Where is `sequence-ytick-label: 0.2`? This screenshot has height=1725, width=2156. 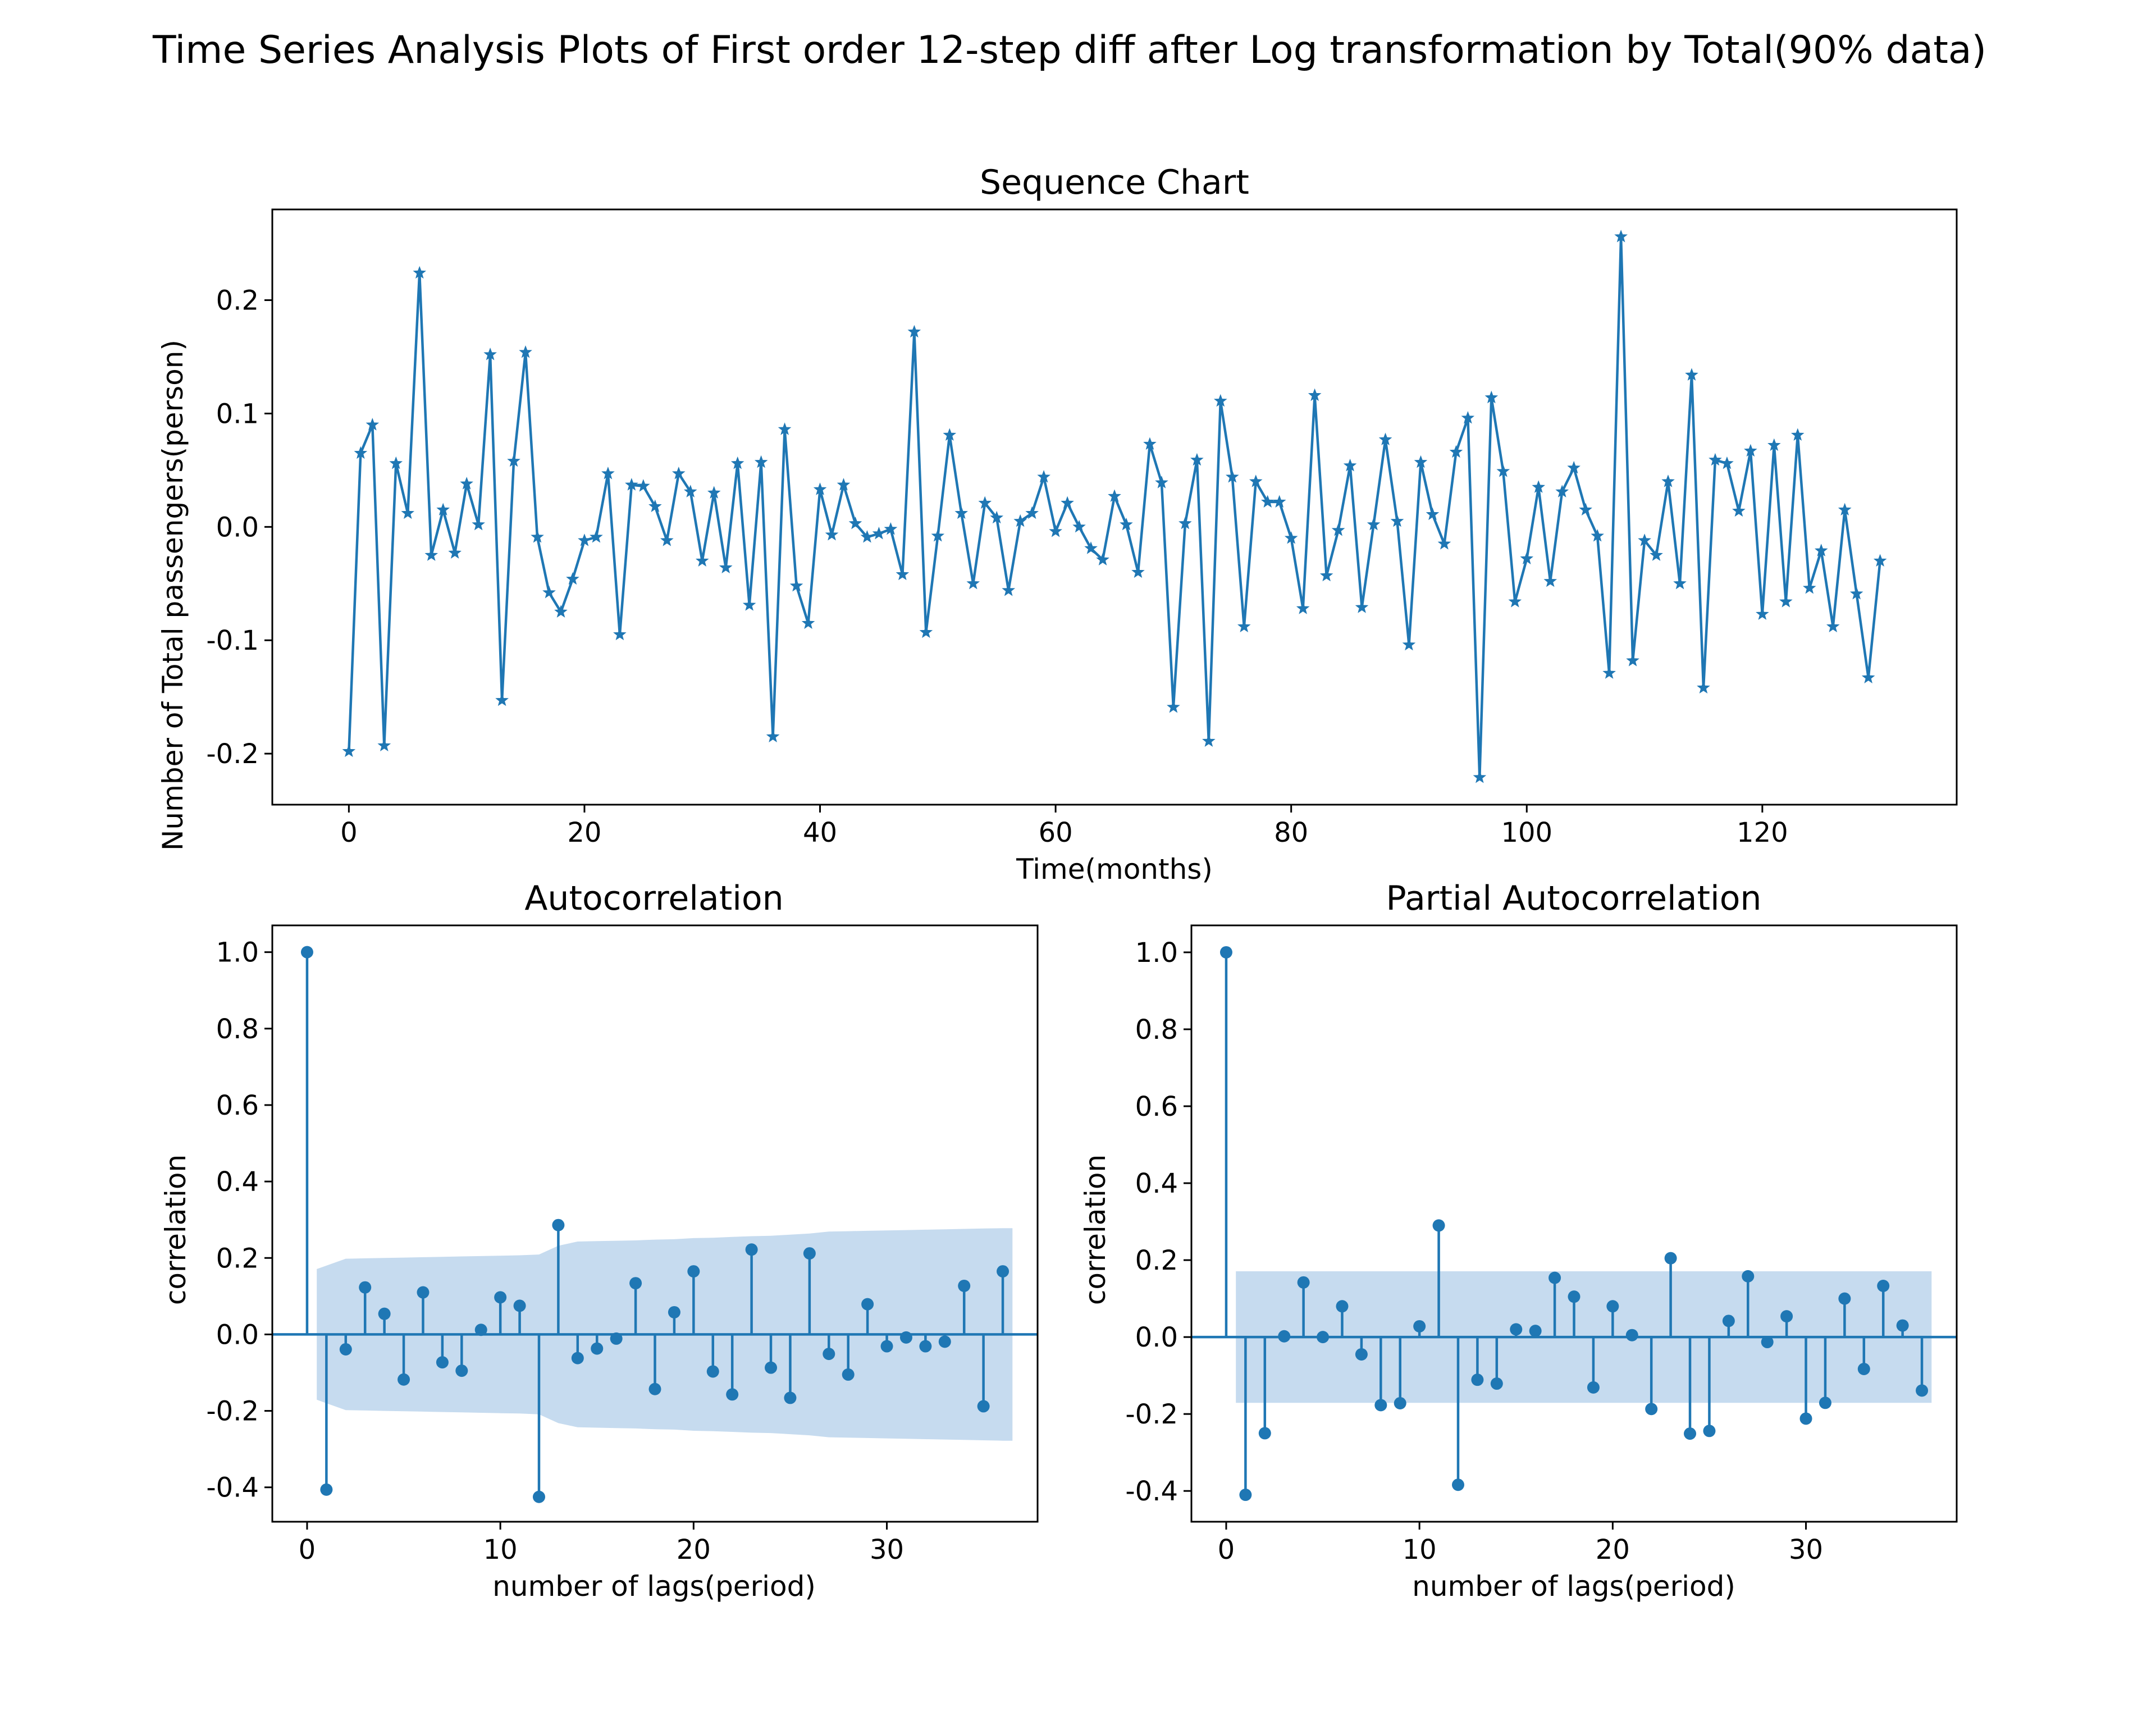
sequence-ytick-label: 0.2 is located at coordinates (237, 301).